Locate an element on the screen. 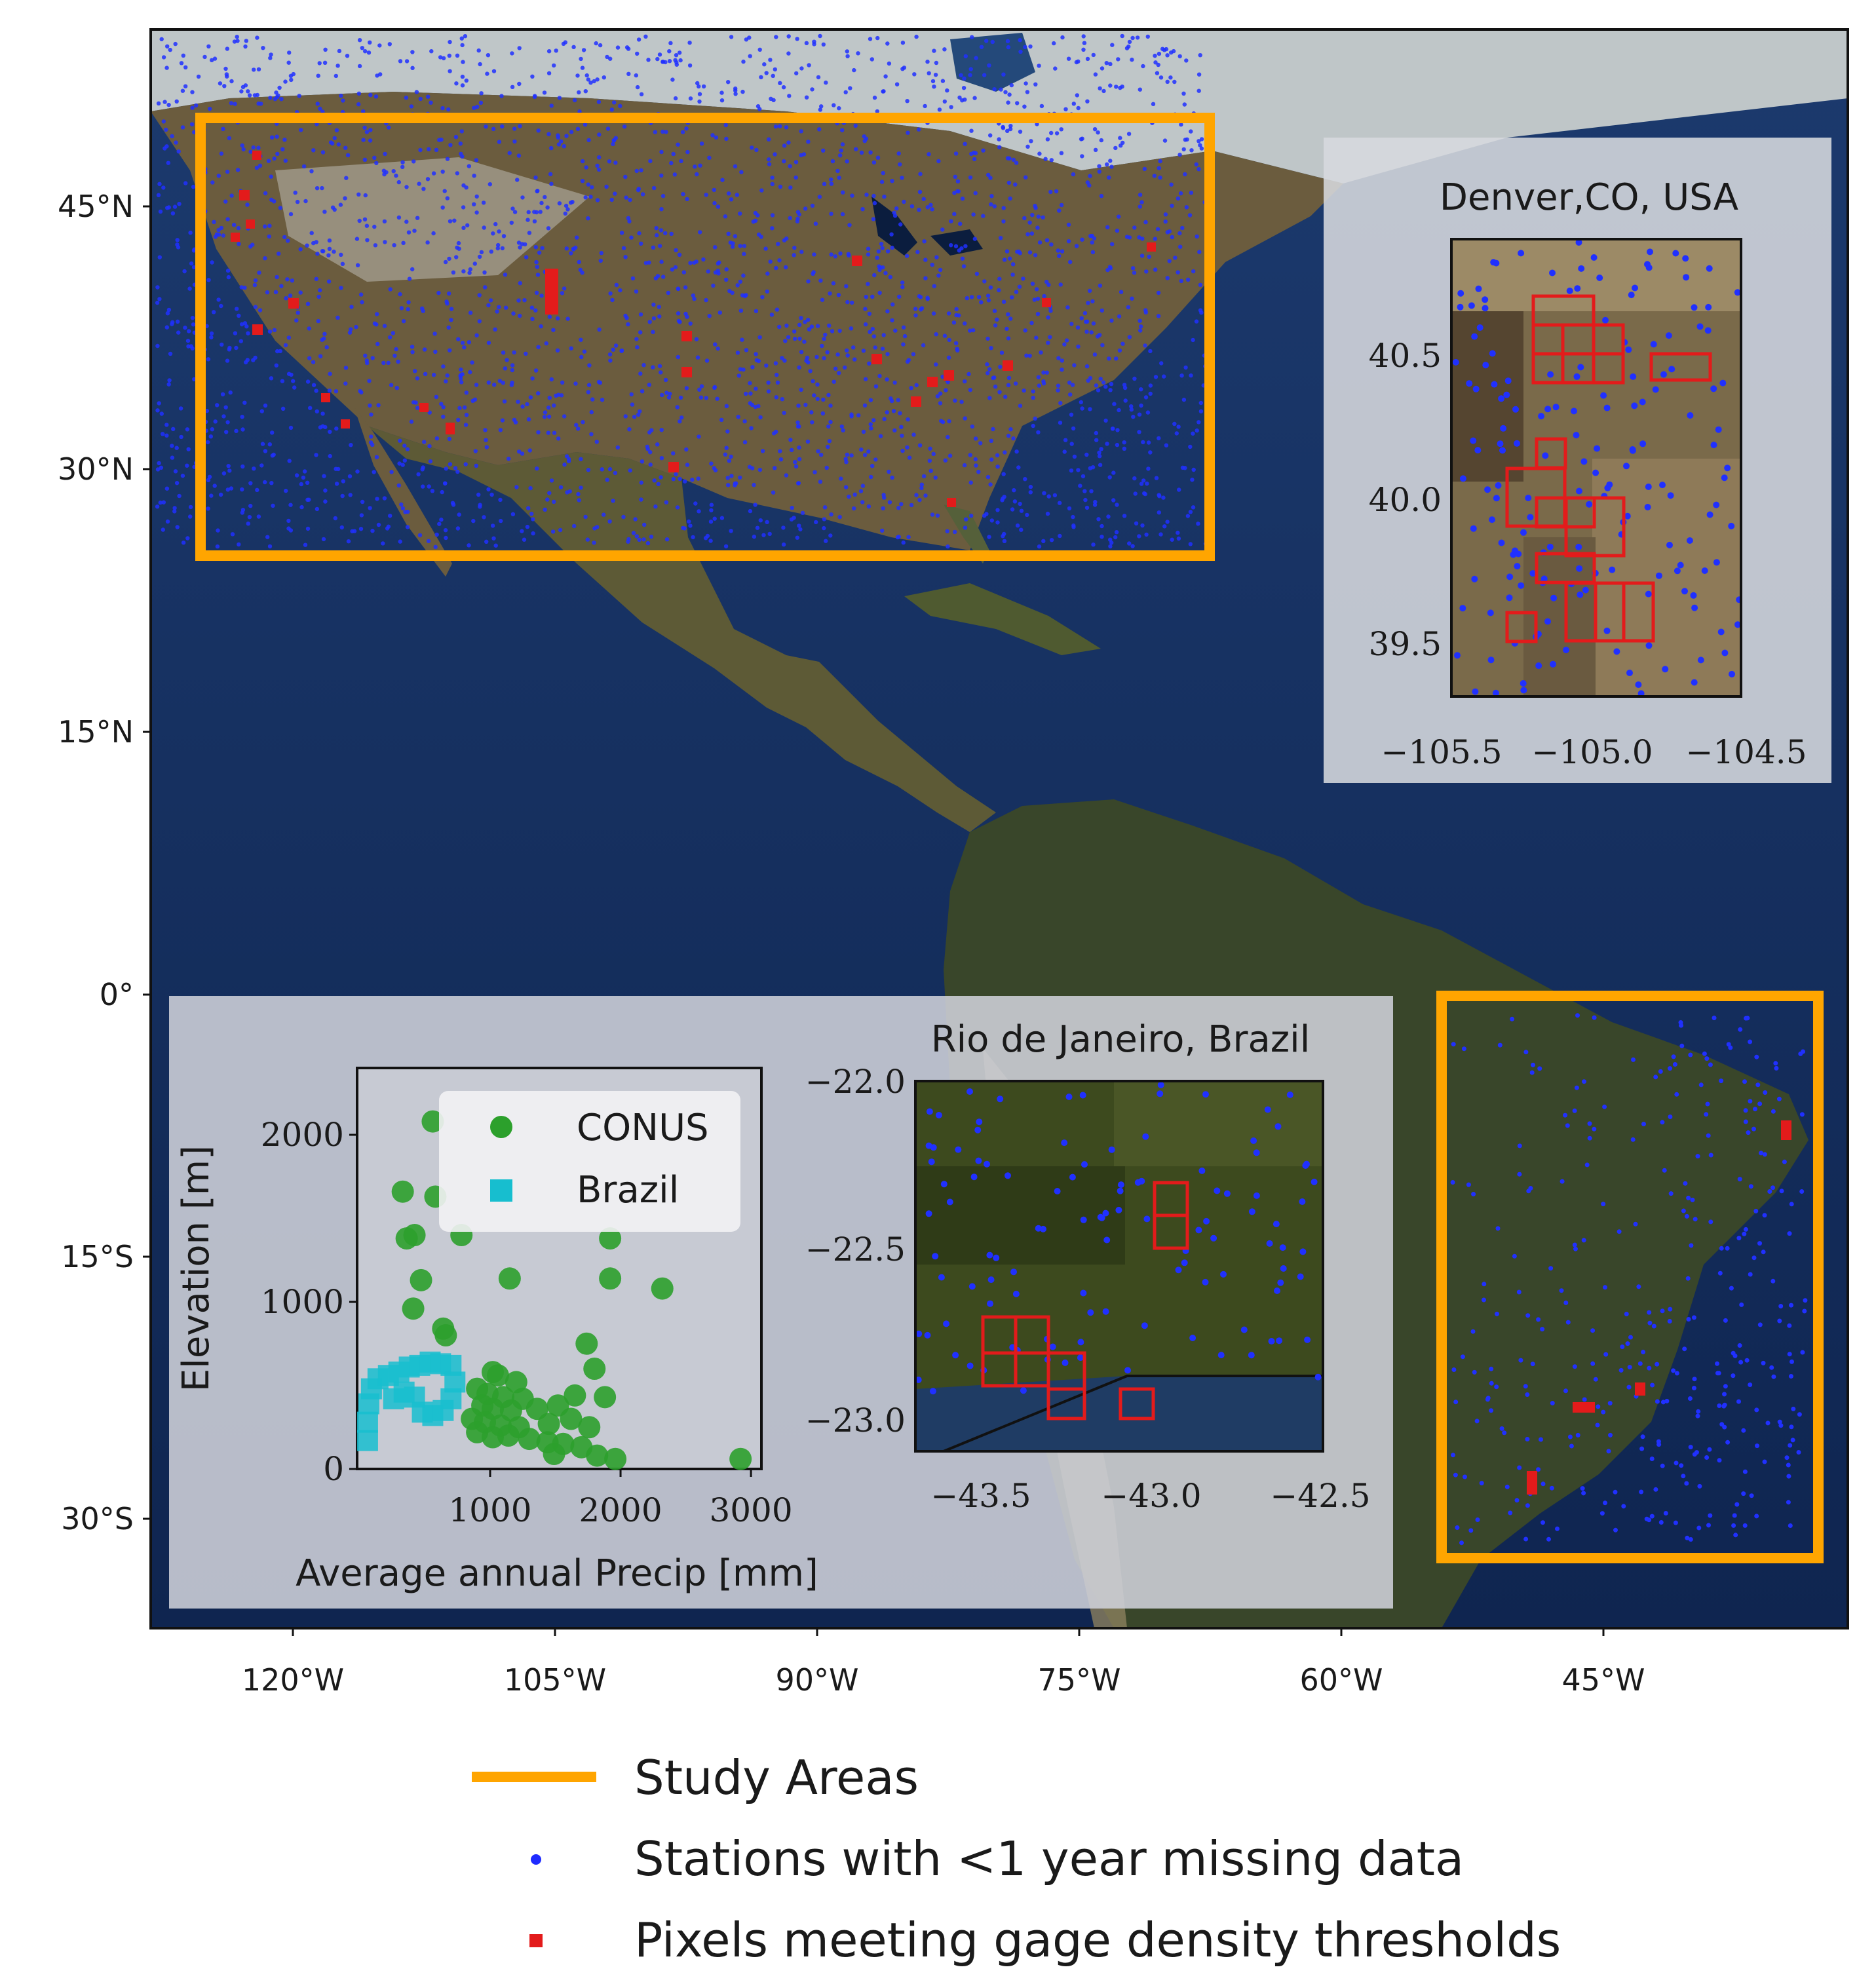 This screenshot has height=1982, width=1876. conus-point is located at coordinates (611, 1278).